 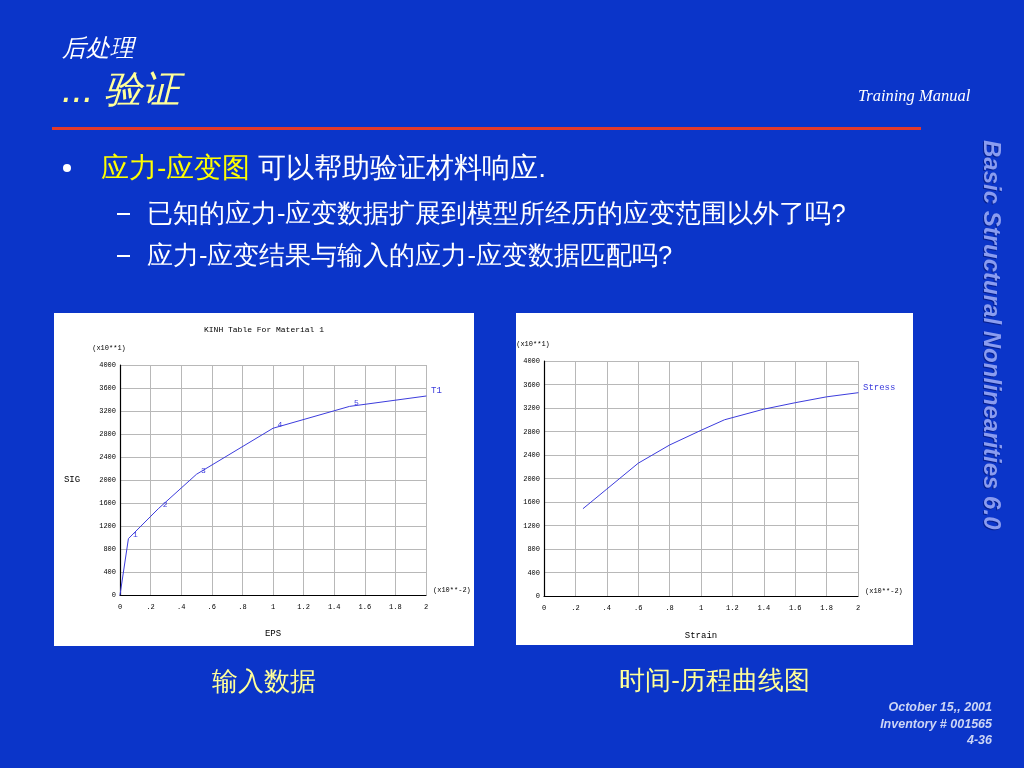 What do you see at coordinates (176, 167) in the screenshot?
I see `text: 应力-应变图` at bounding box center [176, 167].